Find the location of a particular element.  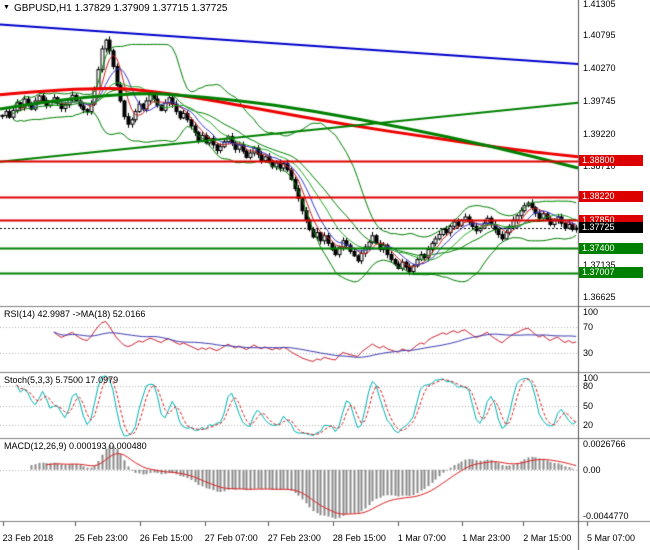

indicator-axis-tick-label: 70 is located at coordinates (588, 326).